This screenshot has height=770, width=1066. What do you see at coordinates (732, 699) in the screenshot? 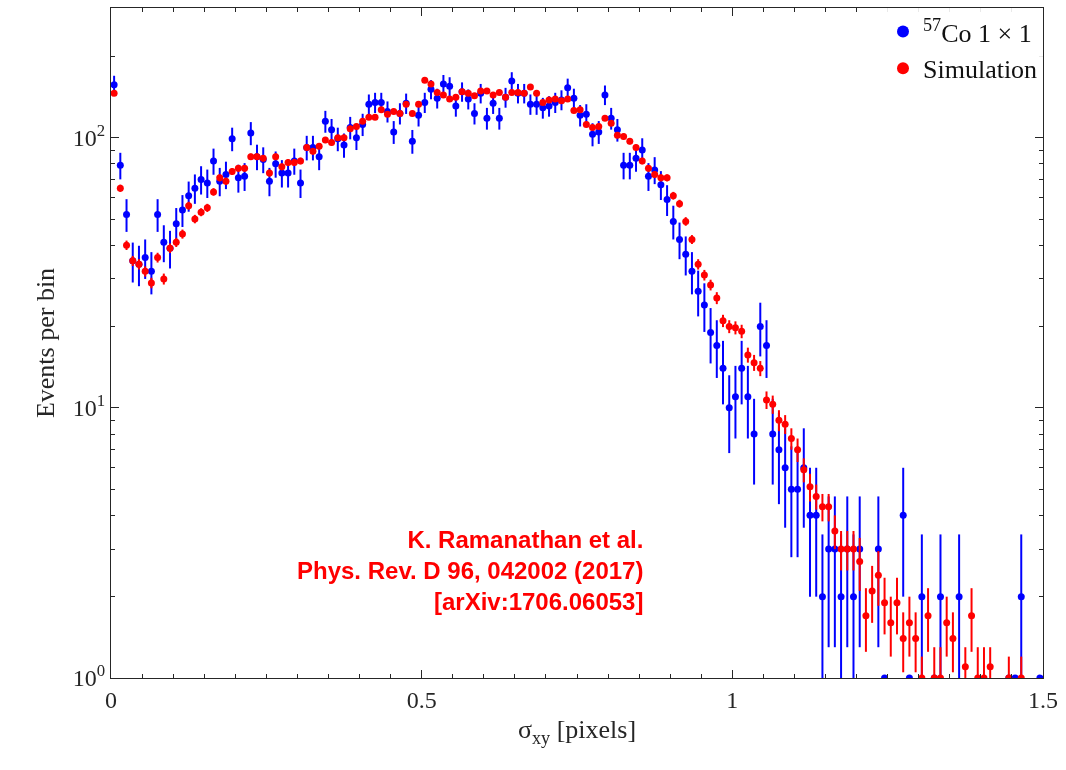
I see `x-tick-label: 1` at bounding box center [732, 699].